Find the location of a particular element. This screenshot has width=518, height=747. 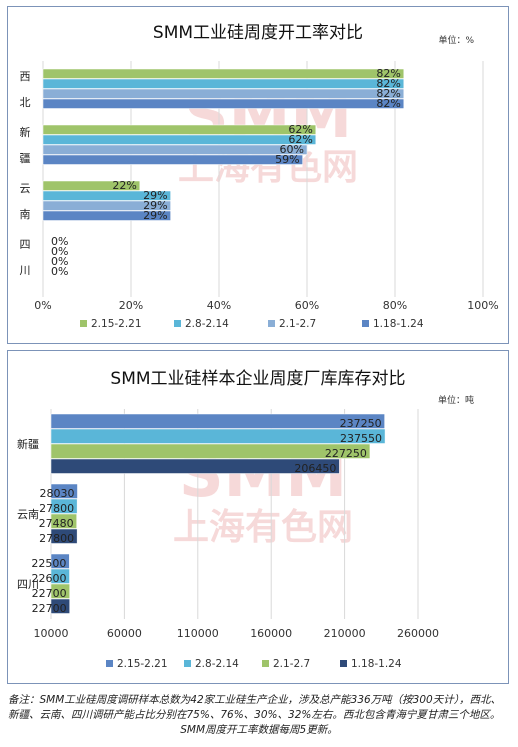

x-tick-label: 20% is located at coordinates (131, 305).